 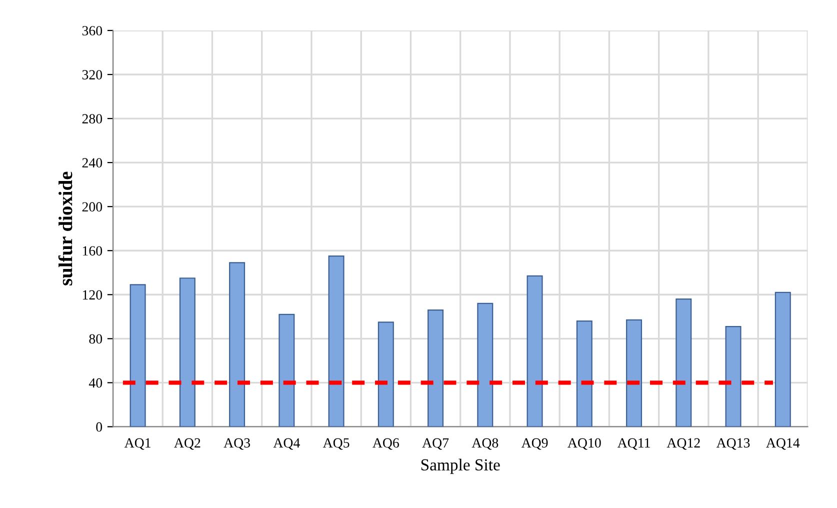 What do you see at coordinates (460, 466) in the screenshot?
I see `x-axis-title: Sample Site` at bounding box center [460, 466].